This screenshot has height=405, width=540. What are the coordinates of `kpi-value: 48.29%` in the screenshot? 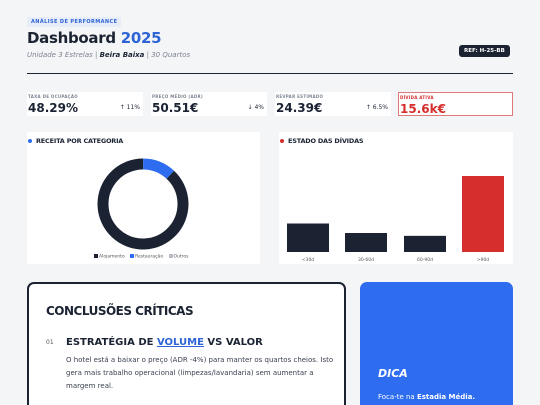 It's located at (53, 108).